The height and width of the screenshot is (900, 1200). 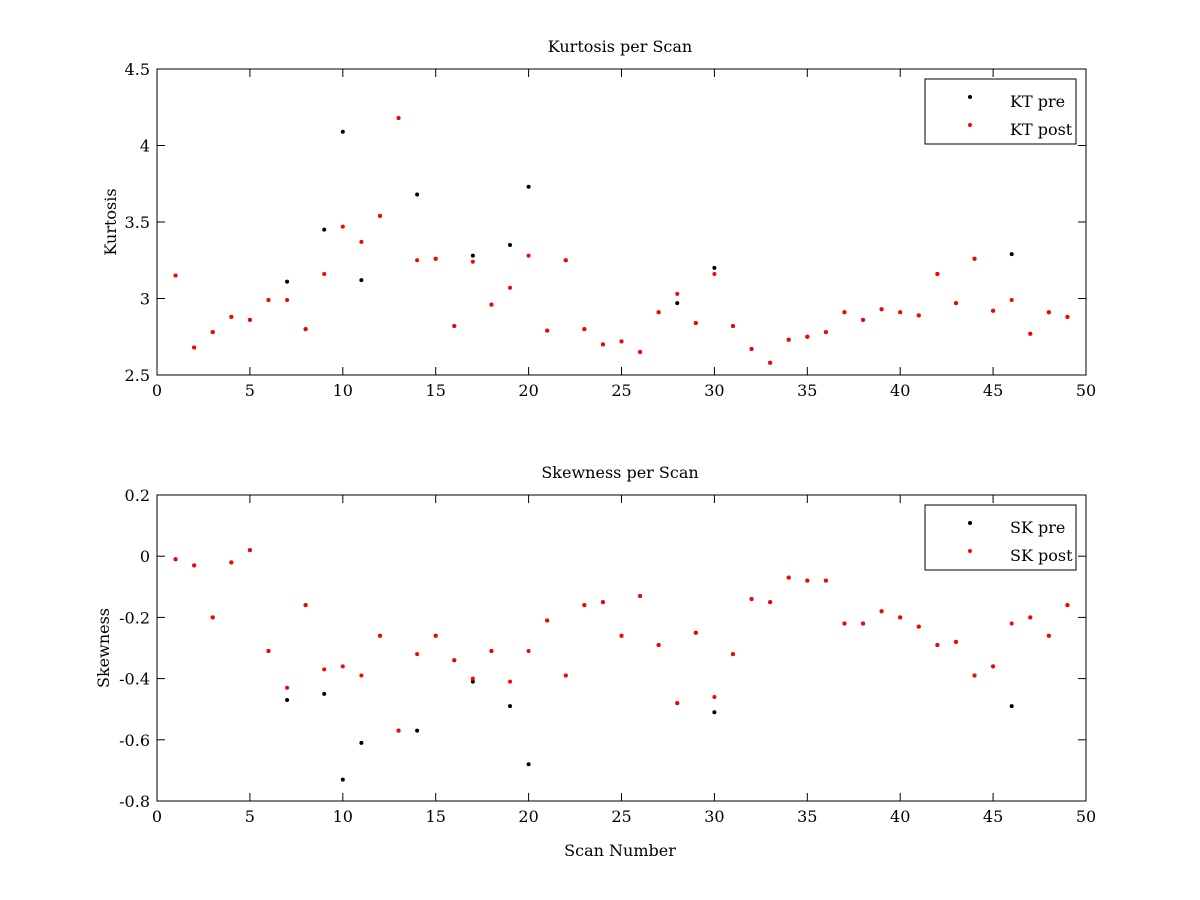 What do you see at coordinates (137, 495) in the screenshot?
I see `y-tick-label: 0.2` at bounding box center [137, 495].